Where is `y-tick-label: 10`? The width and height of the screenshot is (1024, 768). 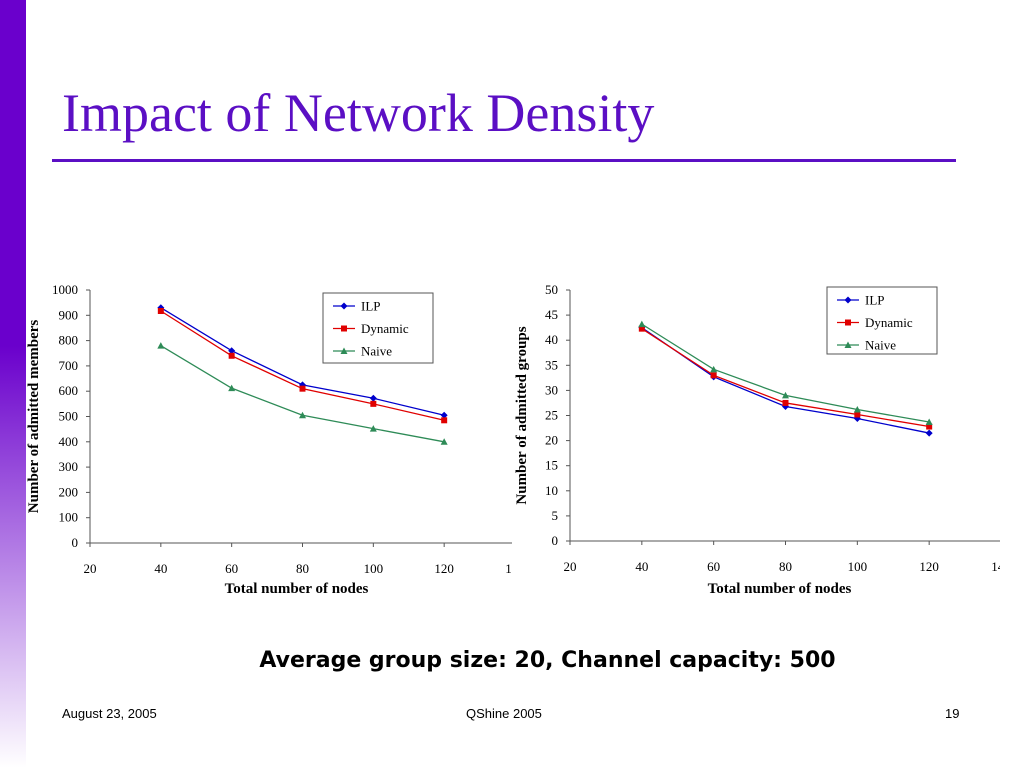
y-tick-label: 10 is located at coordinates (551, 490).